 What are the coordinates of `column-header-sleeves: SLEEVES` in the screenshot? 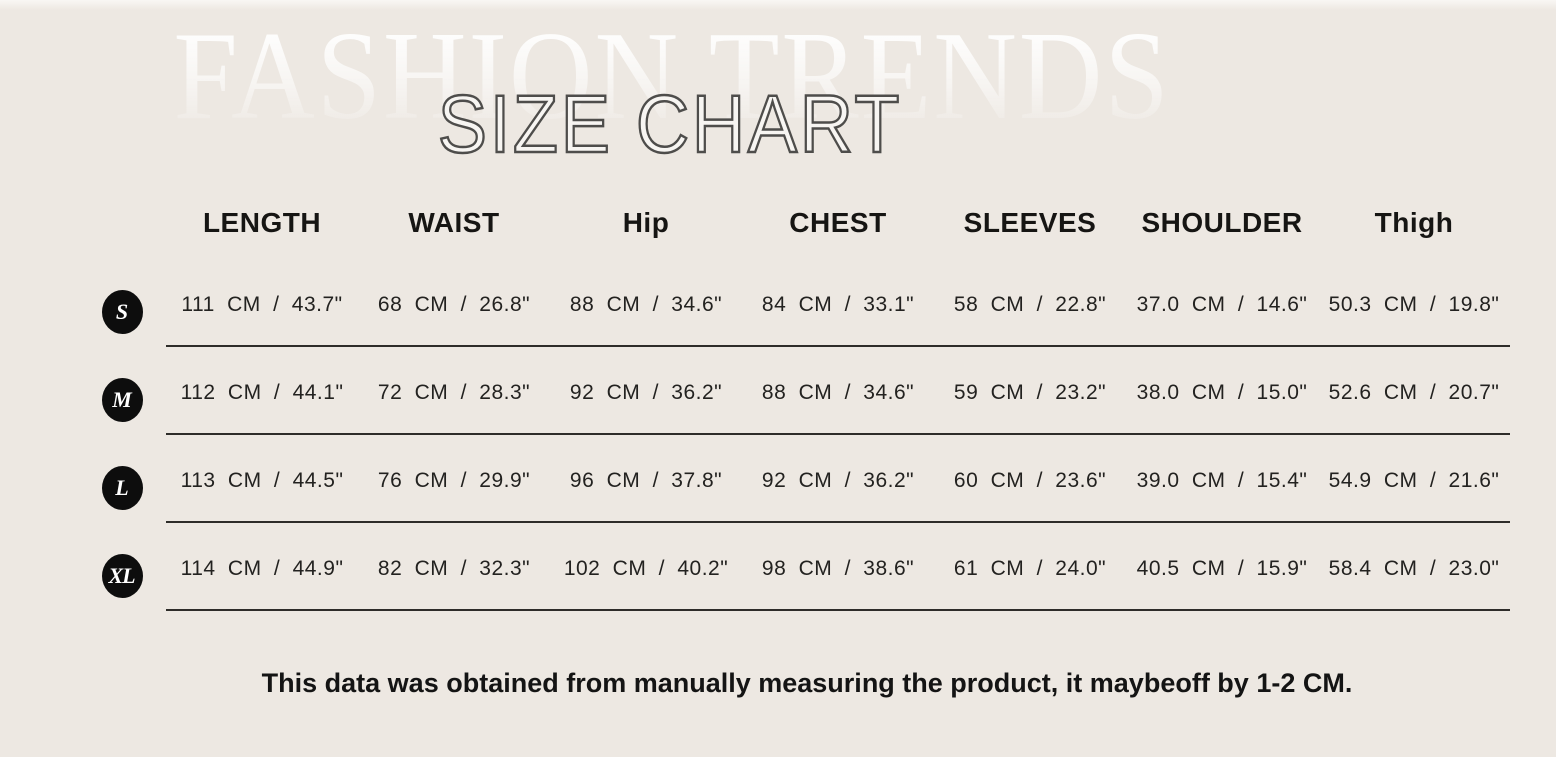 It's located at (1030, 222).